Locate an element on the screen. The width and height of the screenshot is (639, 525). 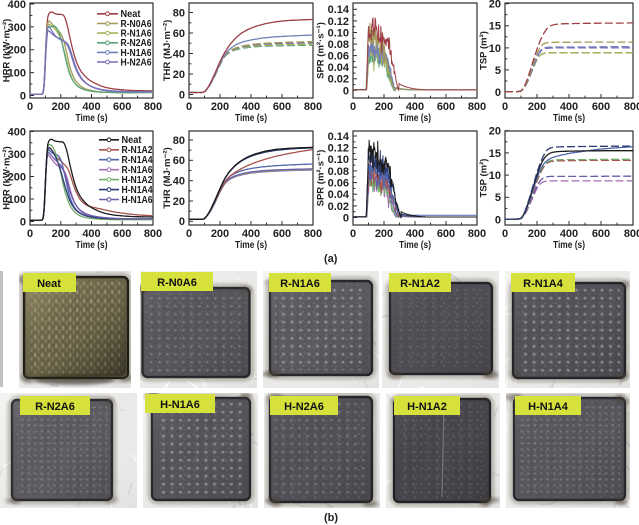
svg-text: 15 is located at coordinates (495, 154).